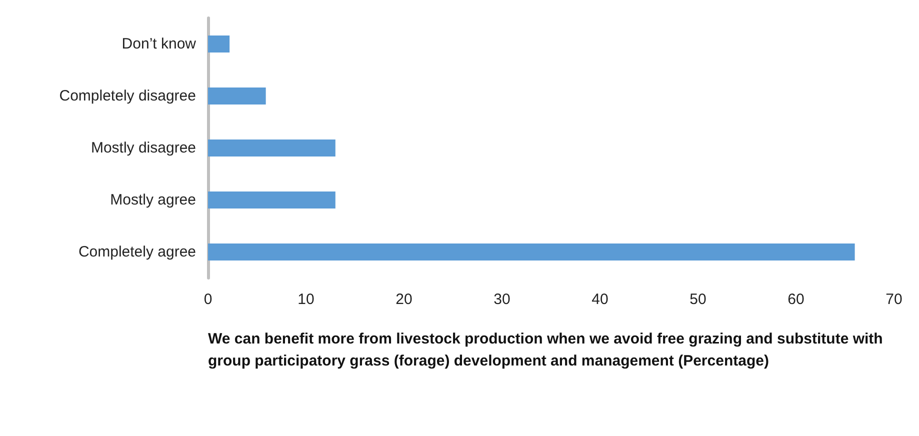  Describe the element at coordinates (153, 200) in the screenshot. I see `y-tick-label: Mostly agree` at that location.